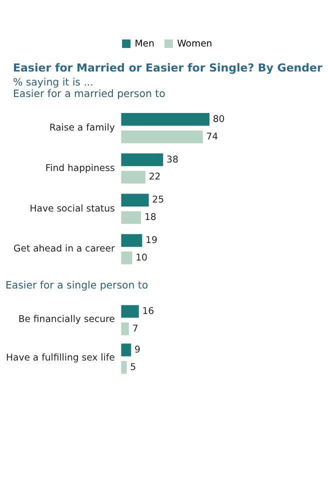 Image resolution: width=328 pixels, height=490 pixels. What do you see at coordinates (142, 258) in the screenshot?
I see `data-label: 10` at bounding box center [142, 258].